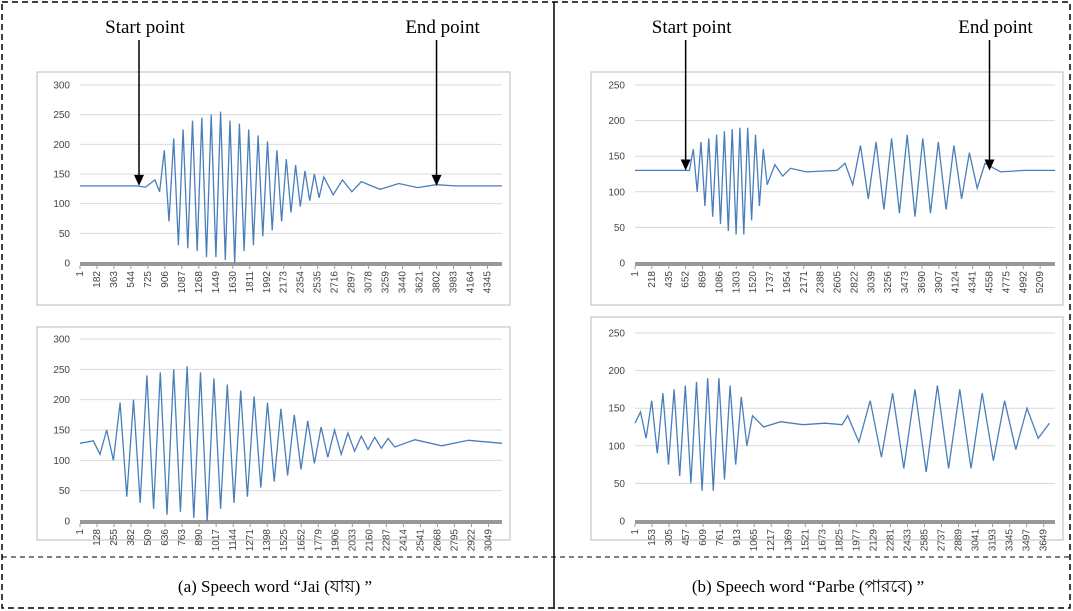 This screenshot has height=611, width=1073. Describe the element at coordinates (233, 282) in the screenshot. I see `x-tick-label: 1630` at that location.